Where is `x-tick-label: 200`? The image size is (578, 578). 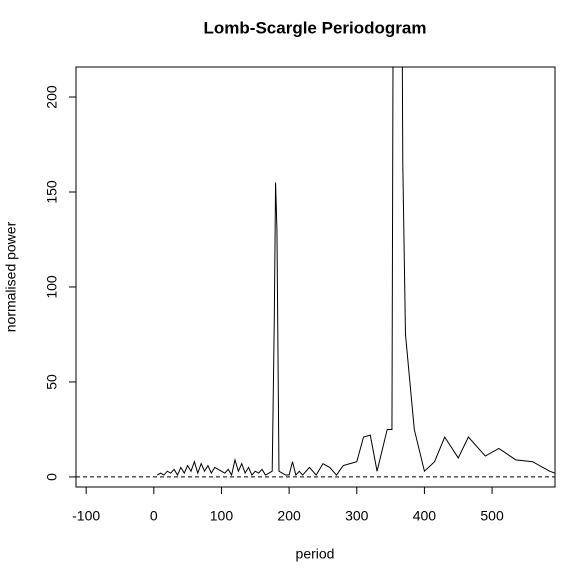
x-tick-label: 200 is located at coordinates (289, 516).